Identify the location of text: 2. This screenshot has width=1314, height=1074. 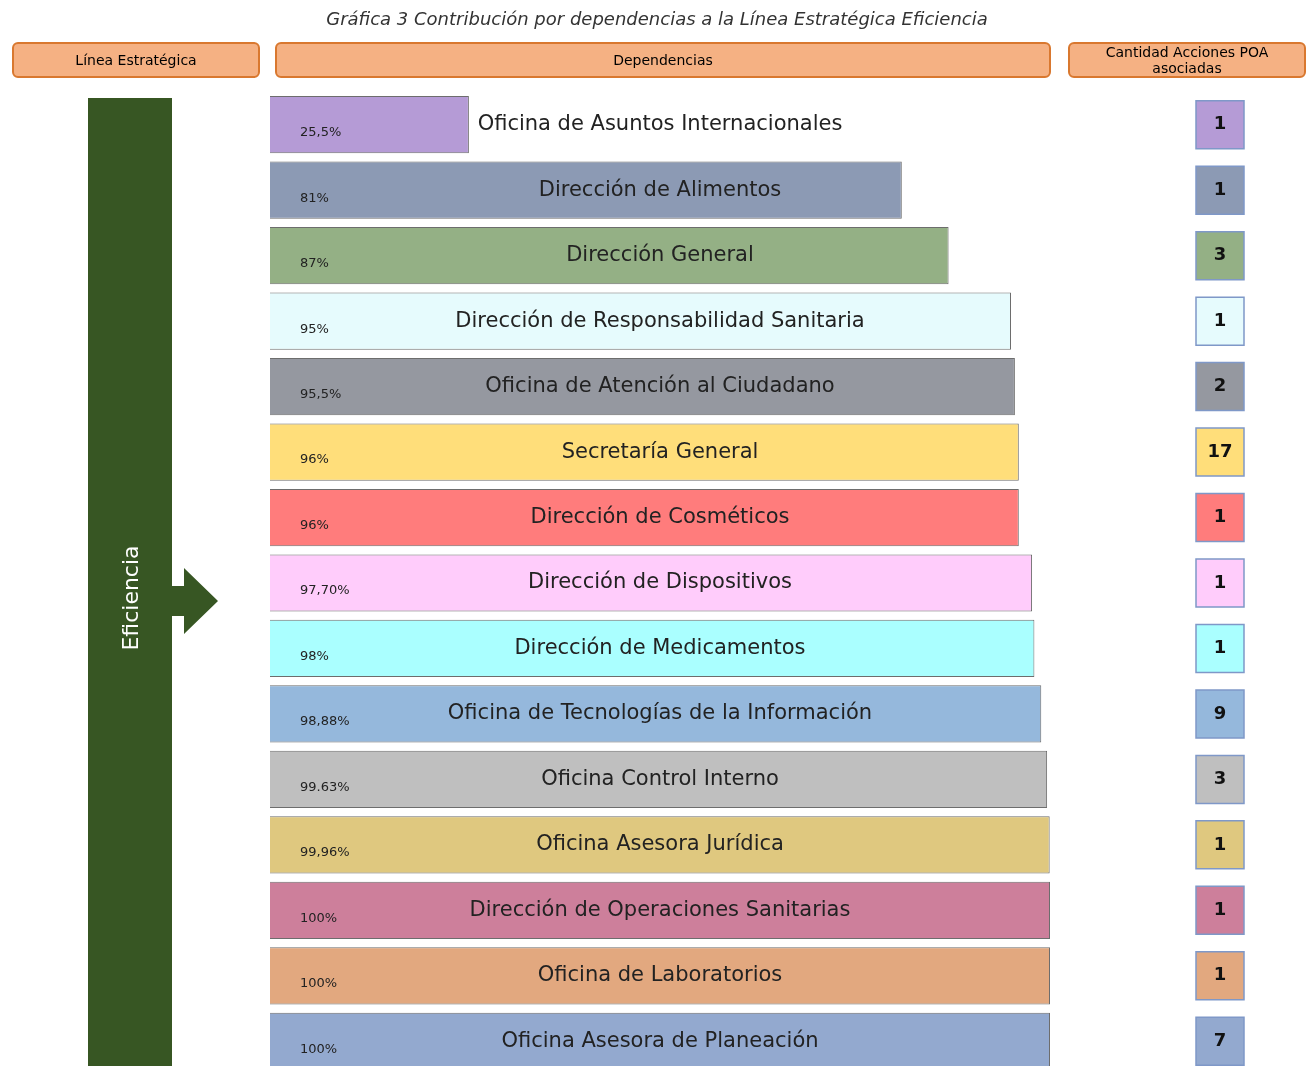
(1220, 385).